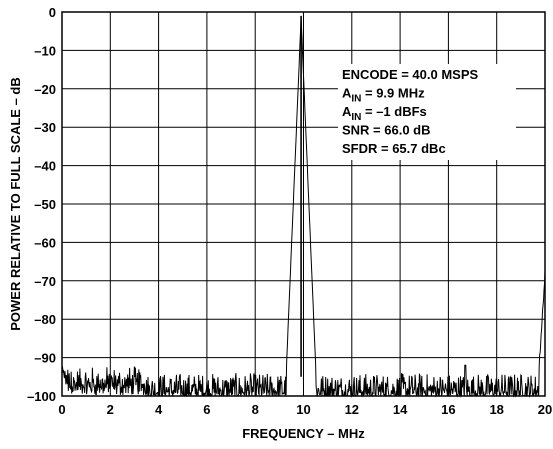  I want to click on x-tick-label: 10, so click(303, 409).